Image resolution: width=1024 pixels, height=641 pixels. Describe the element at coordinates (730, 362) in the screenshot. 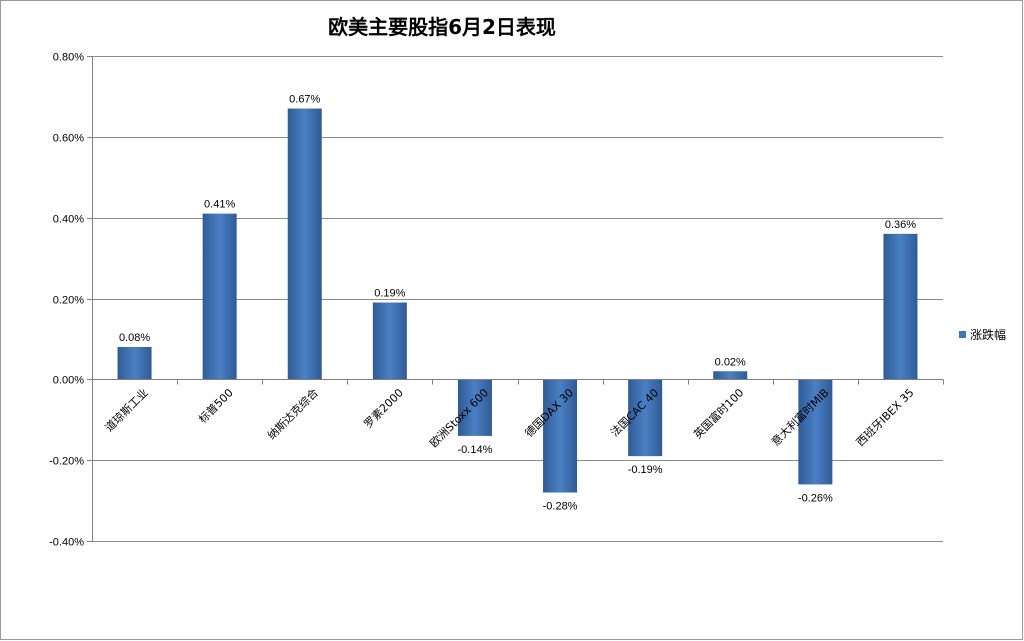

I see `data-label: 0.02%` at that location.